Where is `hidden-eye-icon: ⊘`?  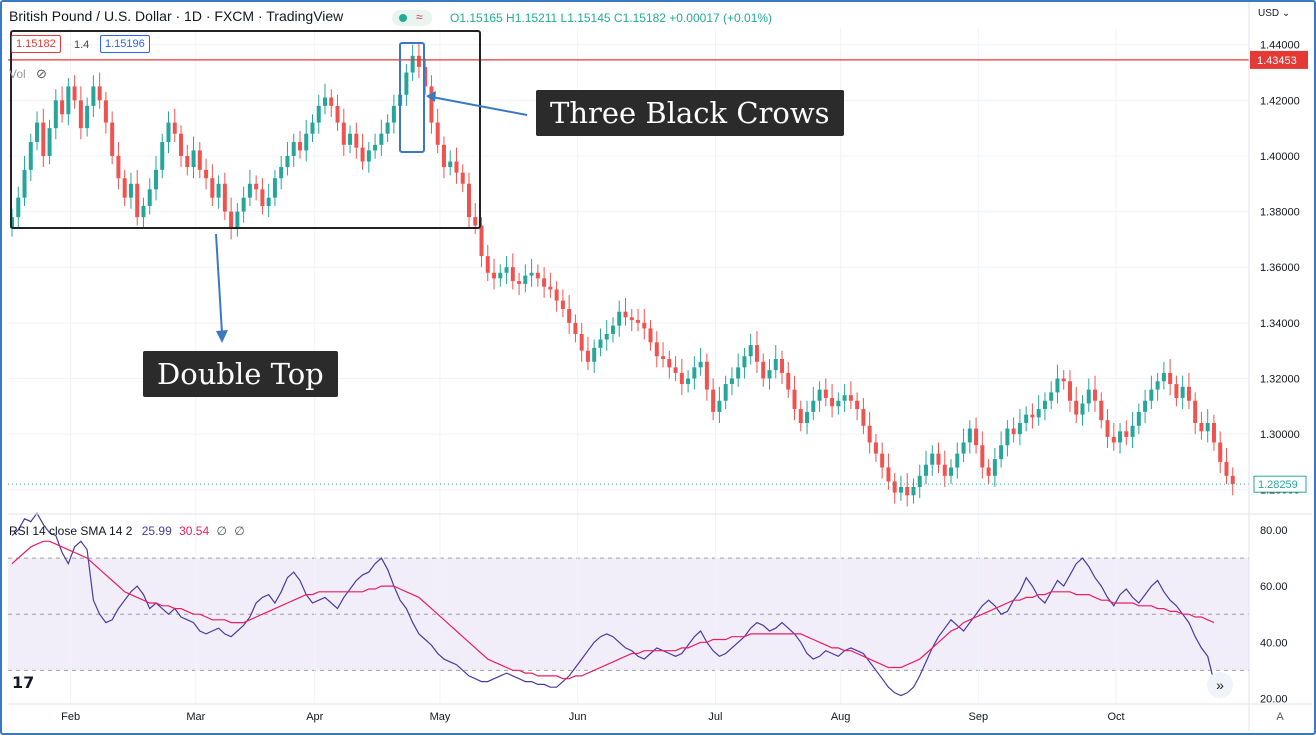
hidden-eye-icon: ⊘ is located at coordinates (41, 73).